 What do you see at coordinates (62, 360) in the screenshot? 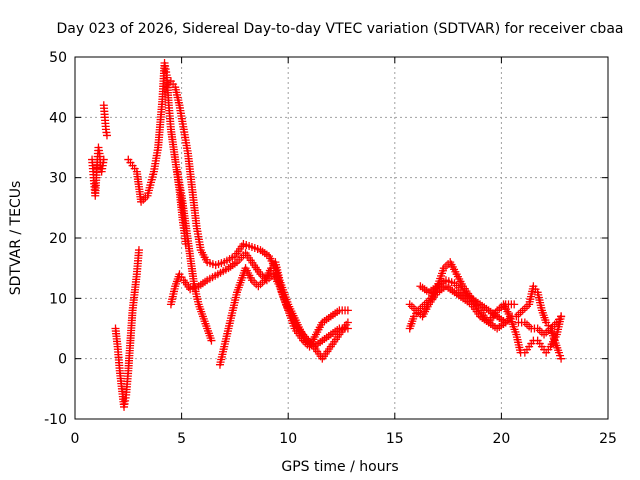
I see `y-tick-label: 0` at bounding box center [62, 360].